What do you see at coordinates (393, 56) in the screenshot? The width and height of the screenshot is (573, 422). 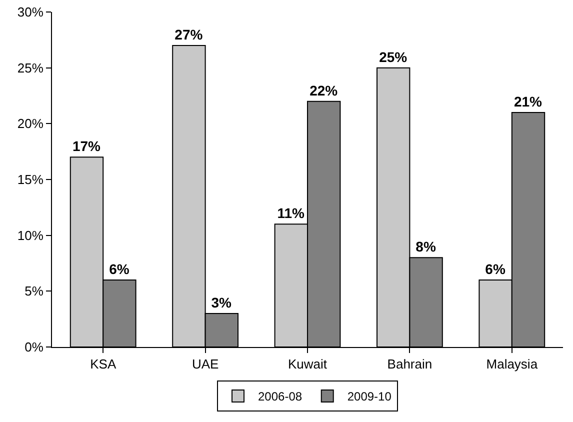 I see `data-label: 25%` at bounding box center [393, 56].